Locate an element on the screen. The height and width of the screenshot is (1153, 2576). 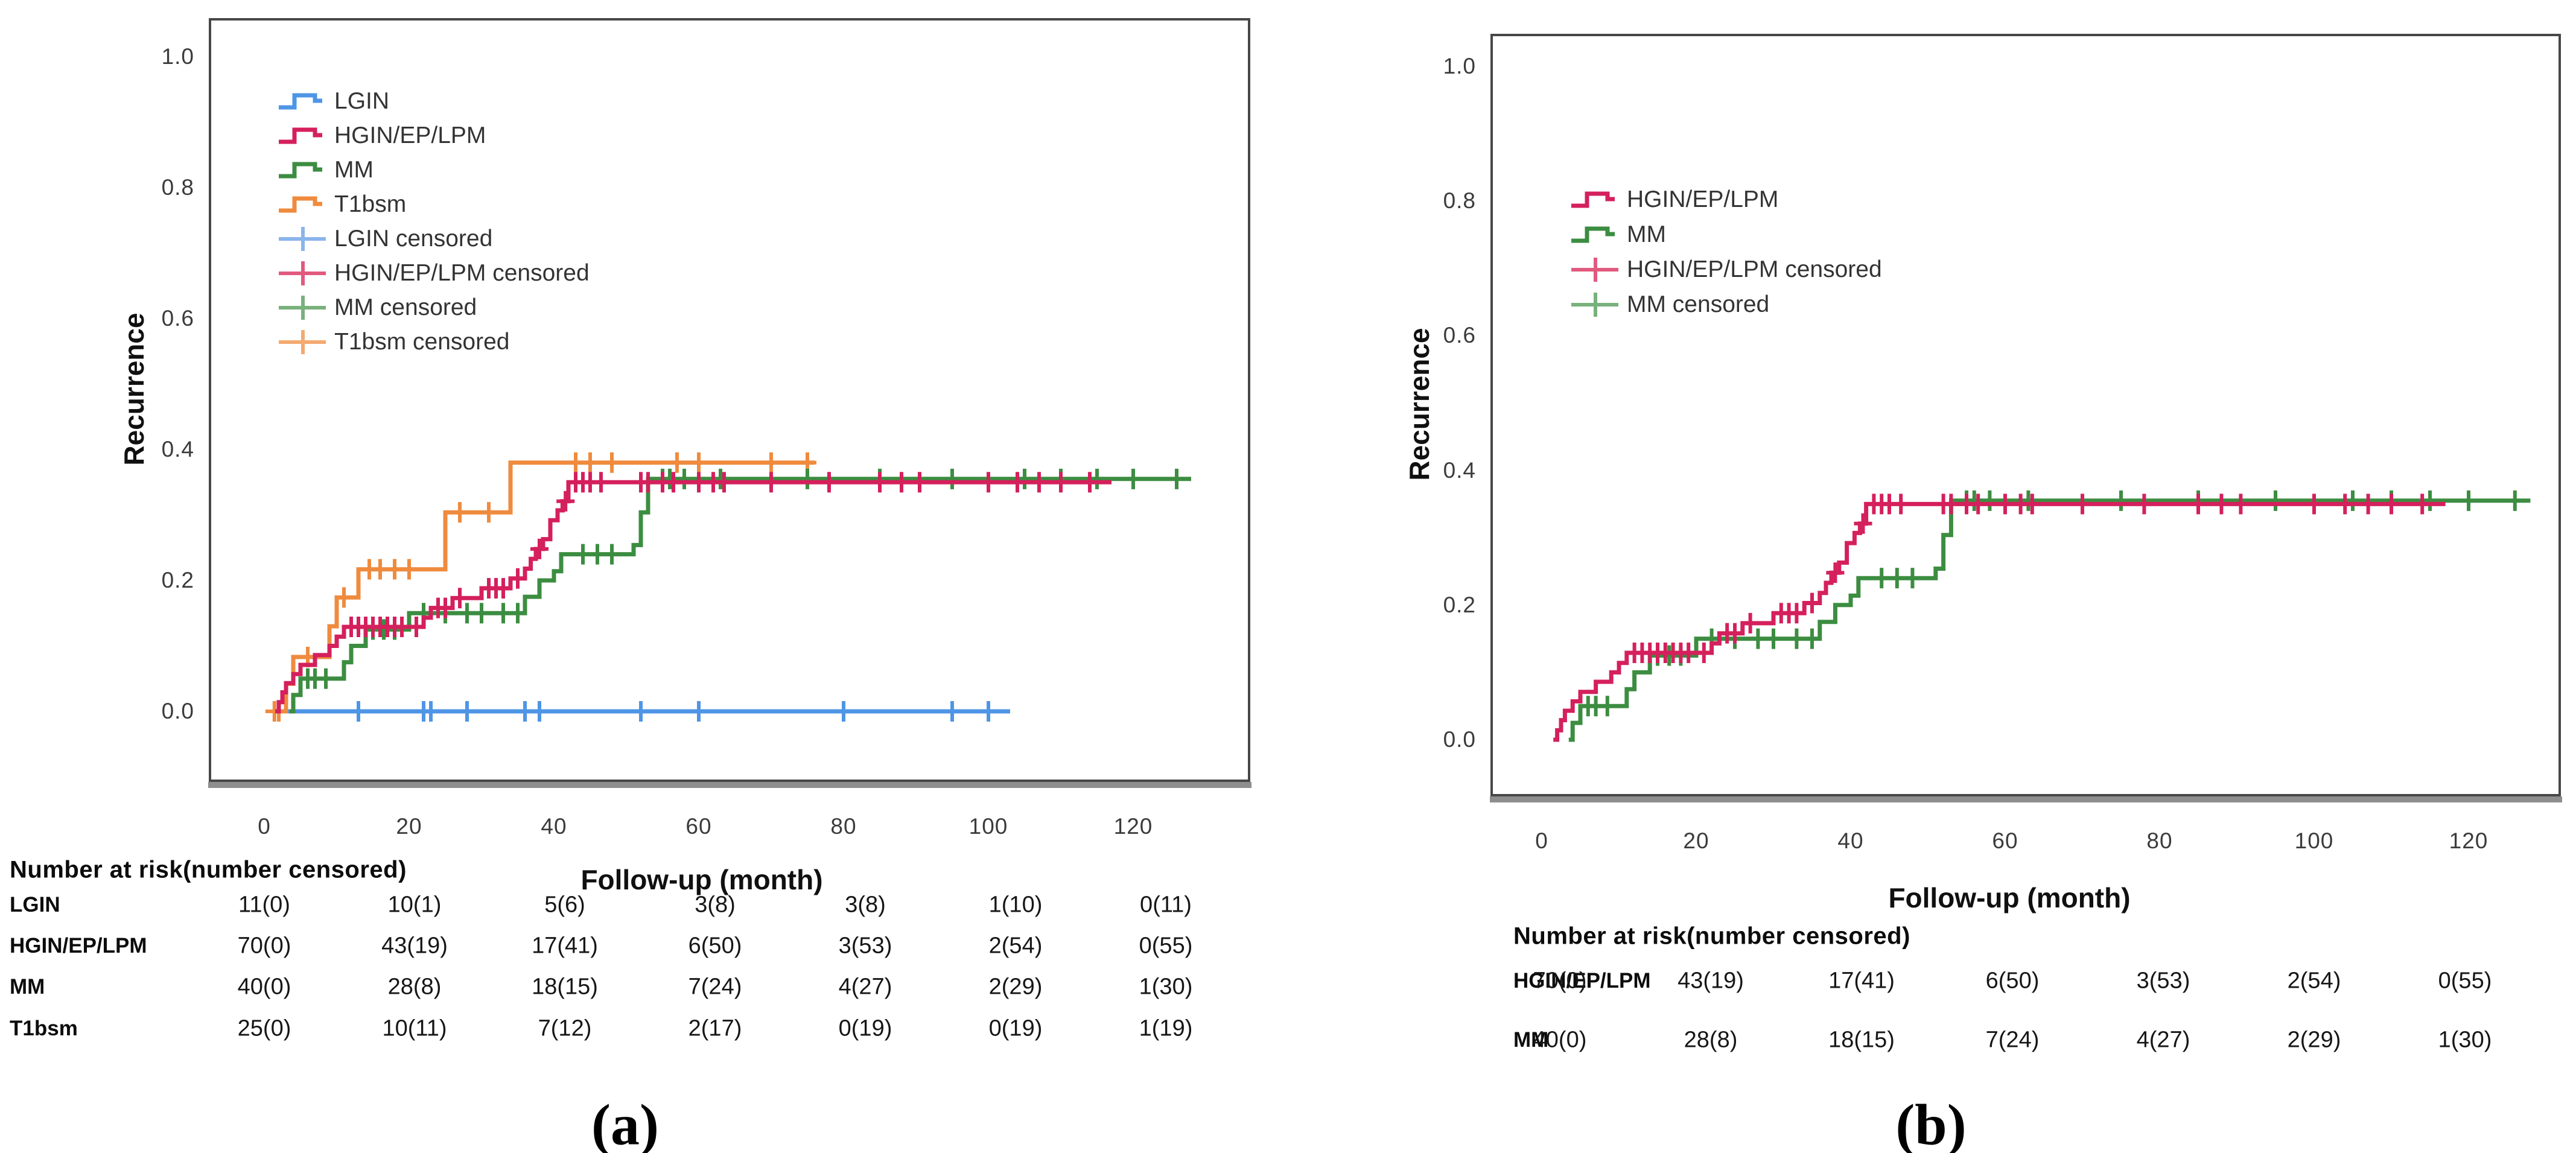
at-risk-cell-hgin-ep-lpm-m40-b: 17(41) is located at coordinates (1862, 981).